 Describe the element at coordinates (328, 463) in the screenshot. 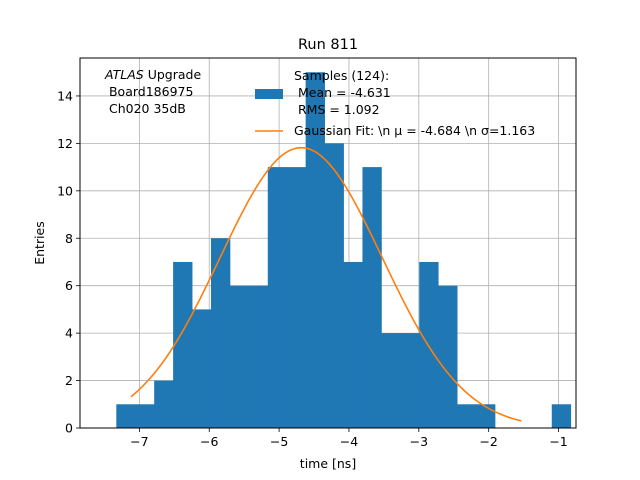

I see `x-axis-label: time [ns]` at that location.